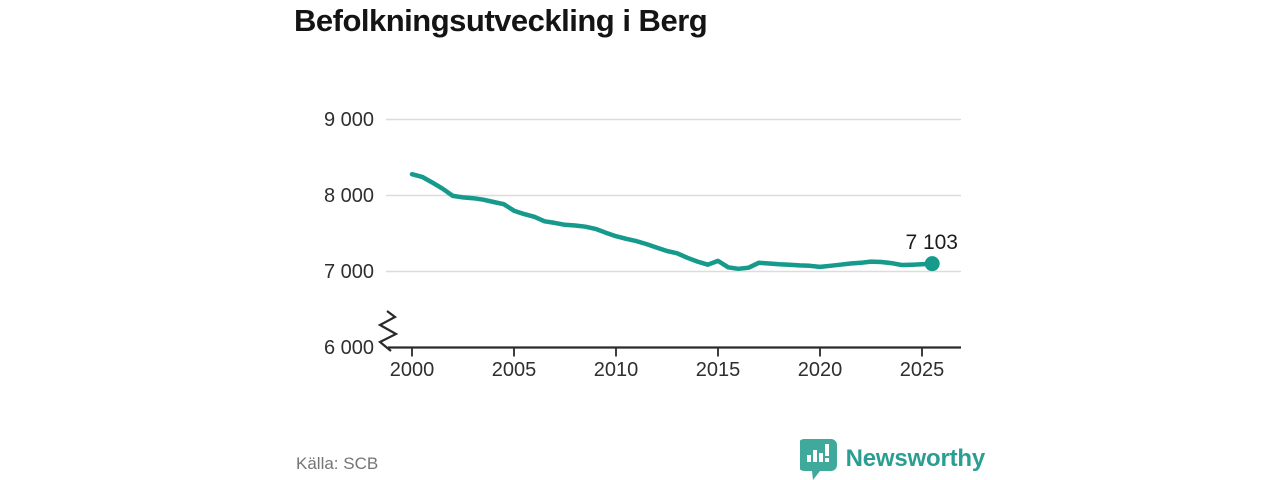  I want to click on bar-chart-speech-bubble-icon, so click(818, 459).